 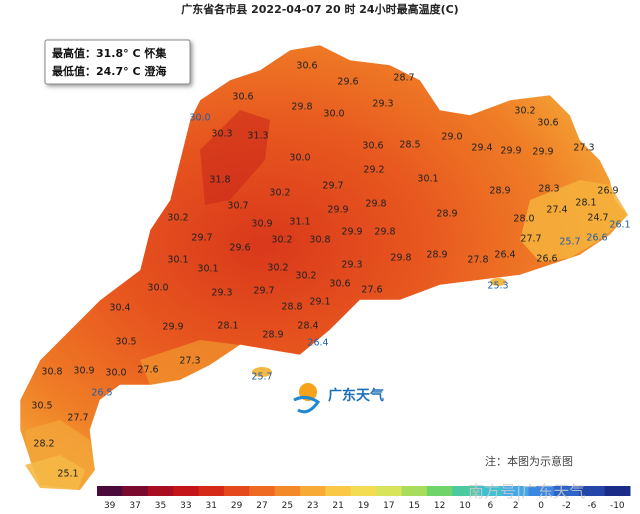 What do you see at coordinates (541, 506) in the screenshot?
I see `legend-label: 0` at bounding box center [541, 506].